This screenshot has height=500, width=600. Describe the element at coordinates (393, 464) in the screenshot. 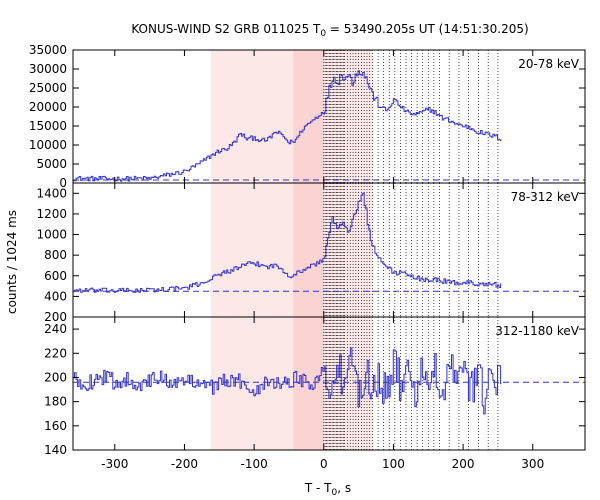

I see `x-tick-label: 100` at that location.